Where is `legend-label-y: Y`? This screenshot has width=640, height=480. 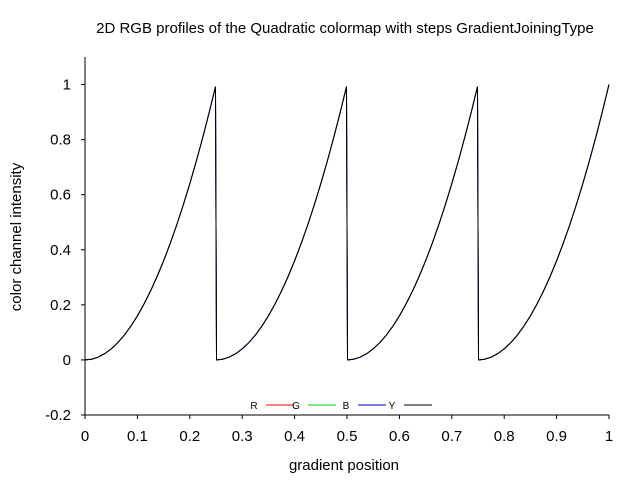
legend-label-y: Y is located at coordinates (392, 406).